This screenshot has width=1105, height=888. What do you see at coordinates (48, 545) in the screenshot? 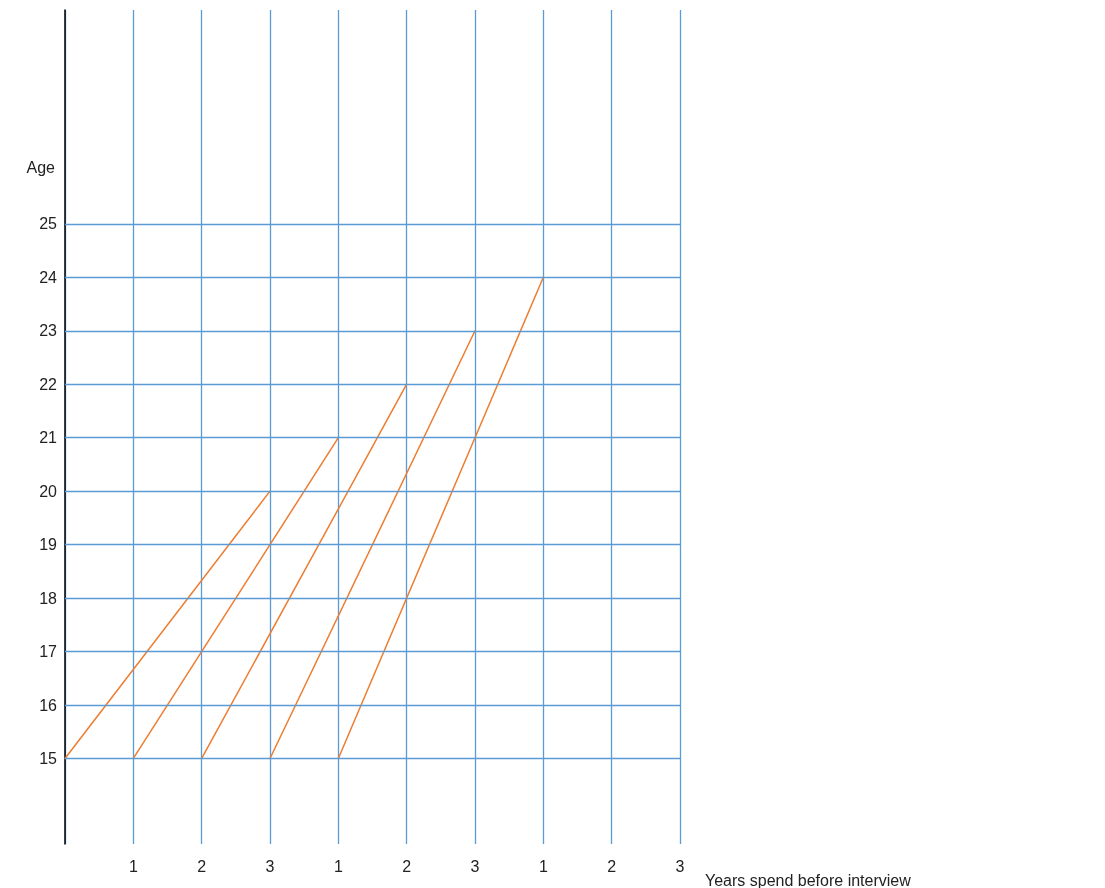
I see `y-tick-label: 19` at bounding box center [48, 545].